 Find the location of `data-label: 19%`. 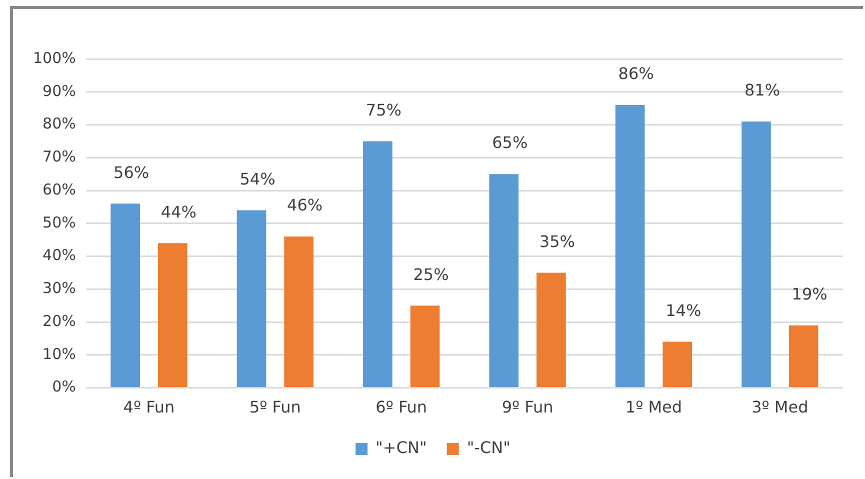

data-label: 19% is located at coordinates (810, 294).